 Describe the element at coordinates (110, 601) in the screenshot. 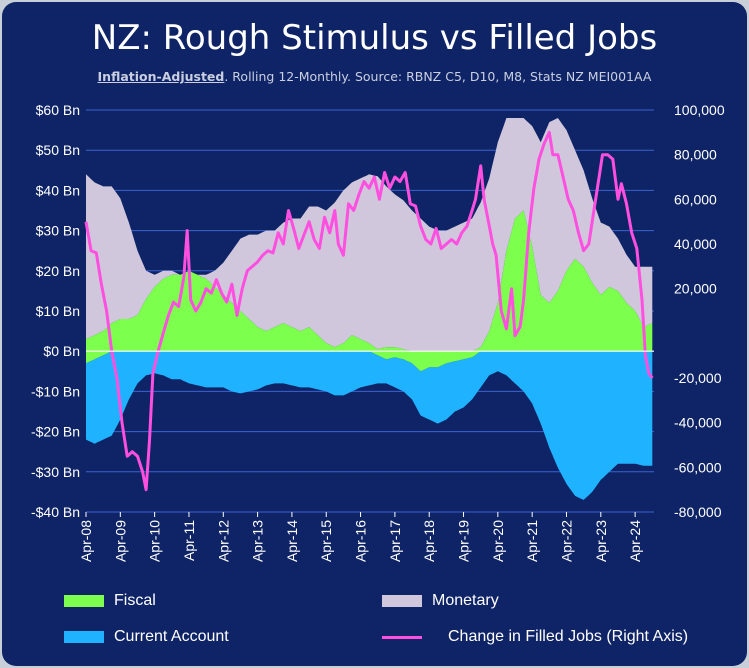

I see `legend-fiscal: Fiscal` at that location.